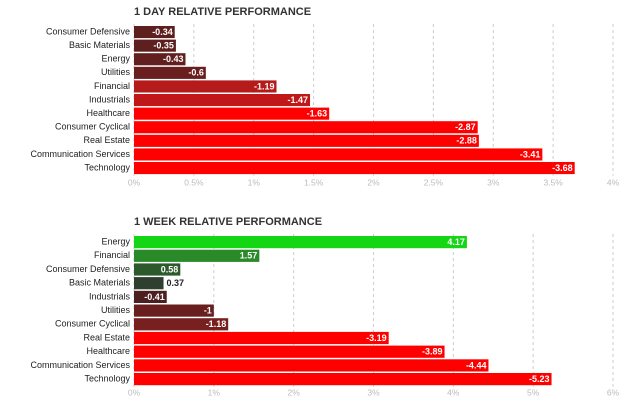  What do you see at coordinates (533, 392) in the screenshot?
I see `x-tick-label: 5%` at bounding box center [533, 392].